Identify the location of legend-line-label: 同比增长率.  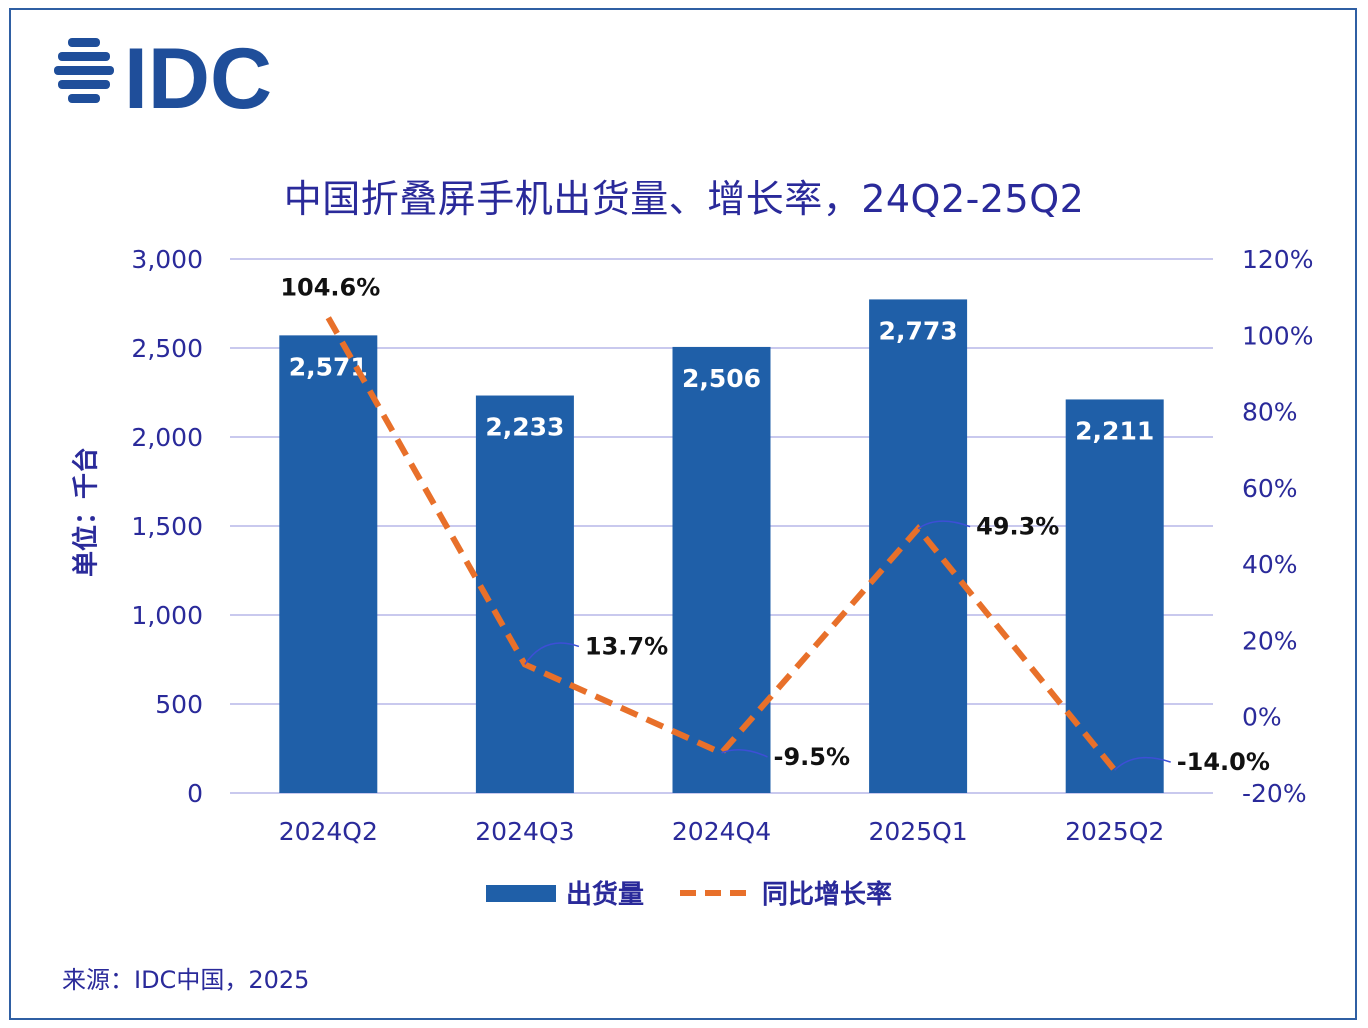
(827, 894).